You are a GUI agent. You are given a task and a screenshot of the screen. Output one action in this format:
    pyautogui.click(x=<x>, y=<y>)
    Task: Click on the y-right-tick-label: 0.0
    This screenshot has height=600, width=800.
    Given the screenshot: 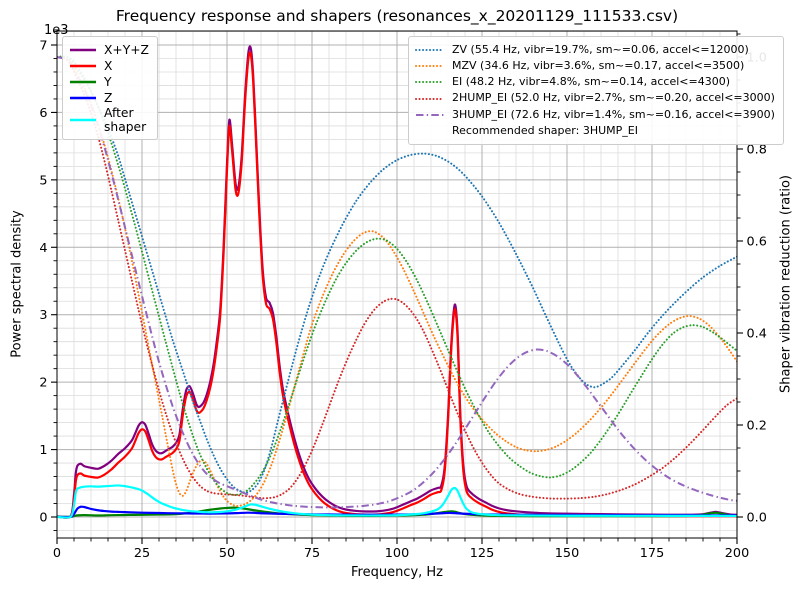 What is the action you would take?
    pyautogui.click(x=757, y=518)
    